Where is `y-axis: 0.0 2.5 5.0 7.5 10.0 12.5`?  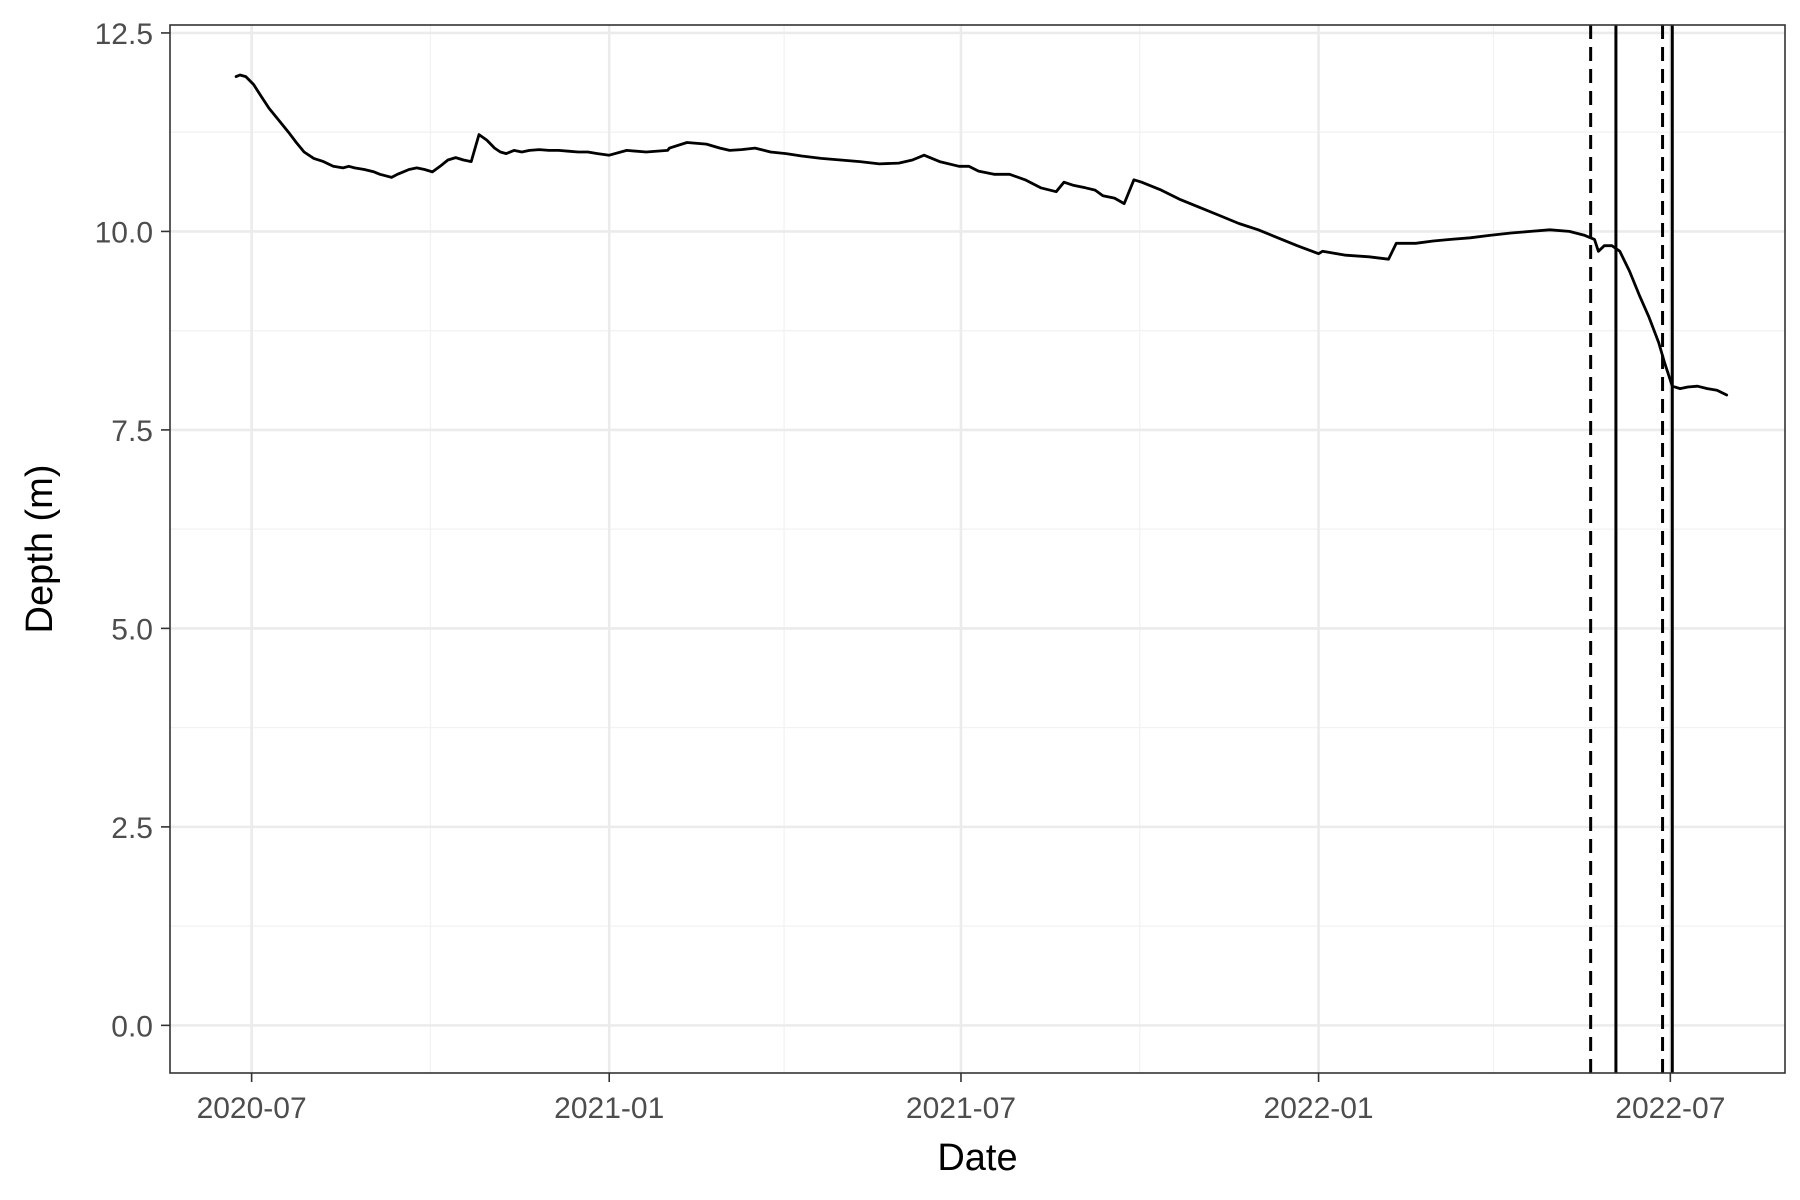
y-axis: 0.0 2.5 5.0 7.5 10.0 12.5 is located at coordinates (132, 530).